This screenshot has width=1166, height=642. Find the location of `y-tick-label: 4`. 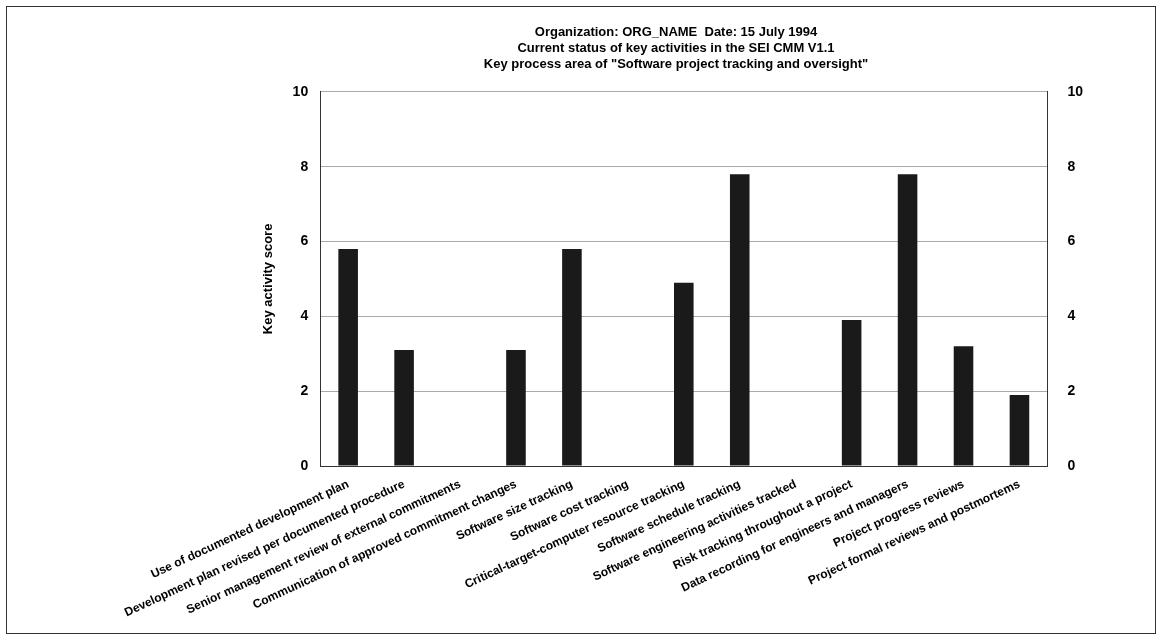

y-tick-label: 4 is located at coordinates (304, 315).